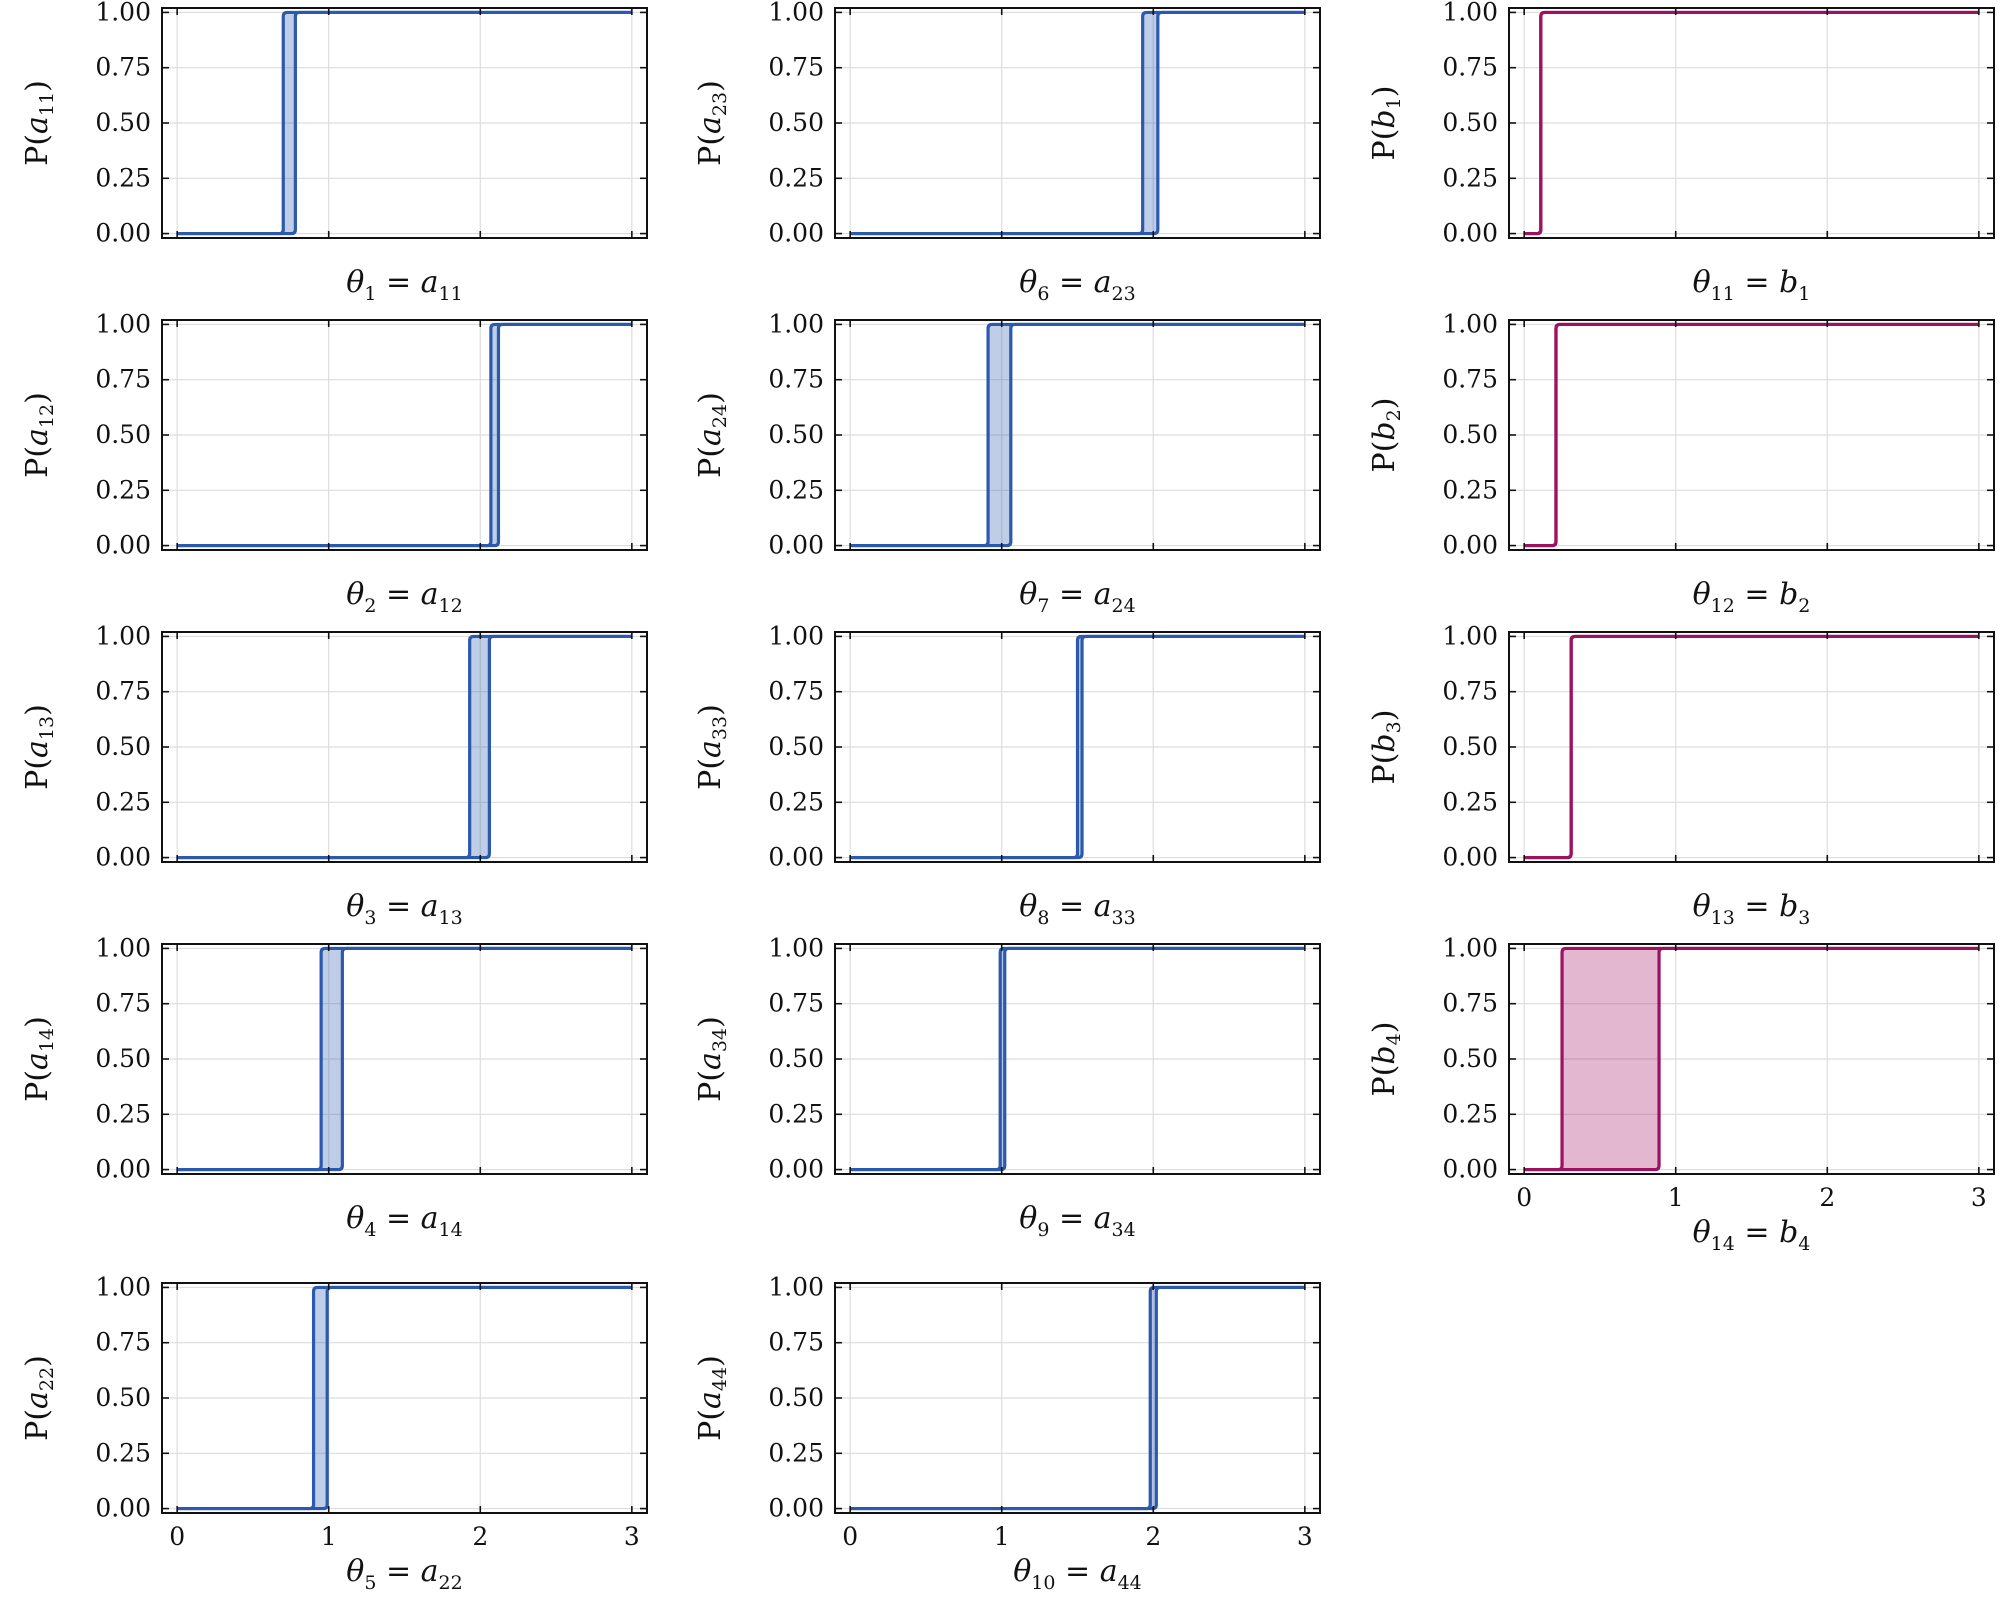 The height and width of the screenshot is (1600, 2000). I want to click on subplot-9: 0.000.250.500.751.00P(b3)θ13 = b3, so click(1681, 775).